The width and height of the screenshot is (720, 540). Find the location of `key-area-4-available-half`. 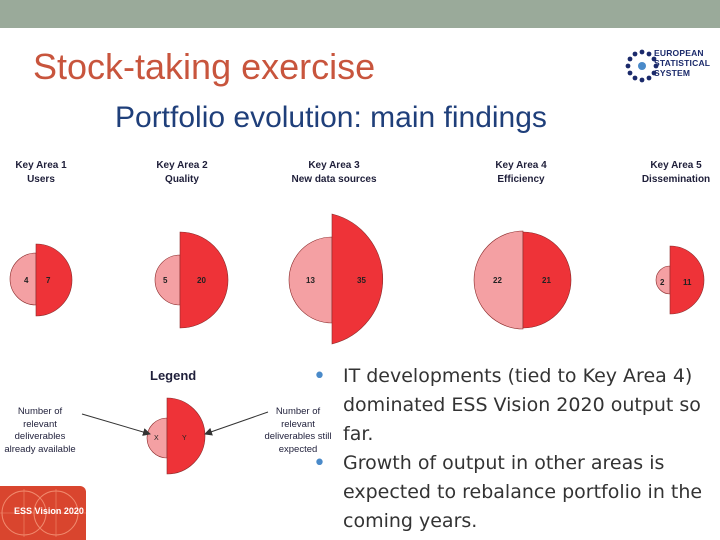

key-area-4-available-half is located at coordinates (498, 280).